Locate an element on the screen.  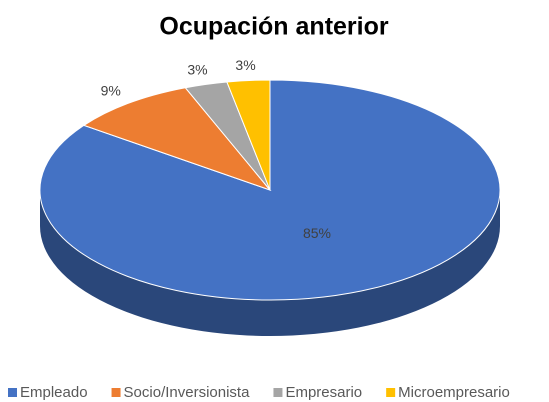
data-label: 9% is located at coordinates (111, 90).